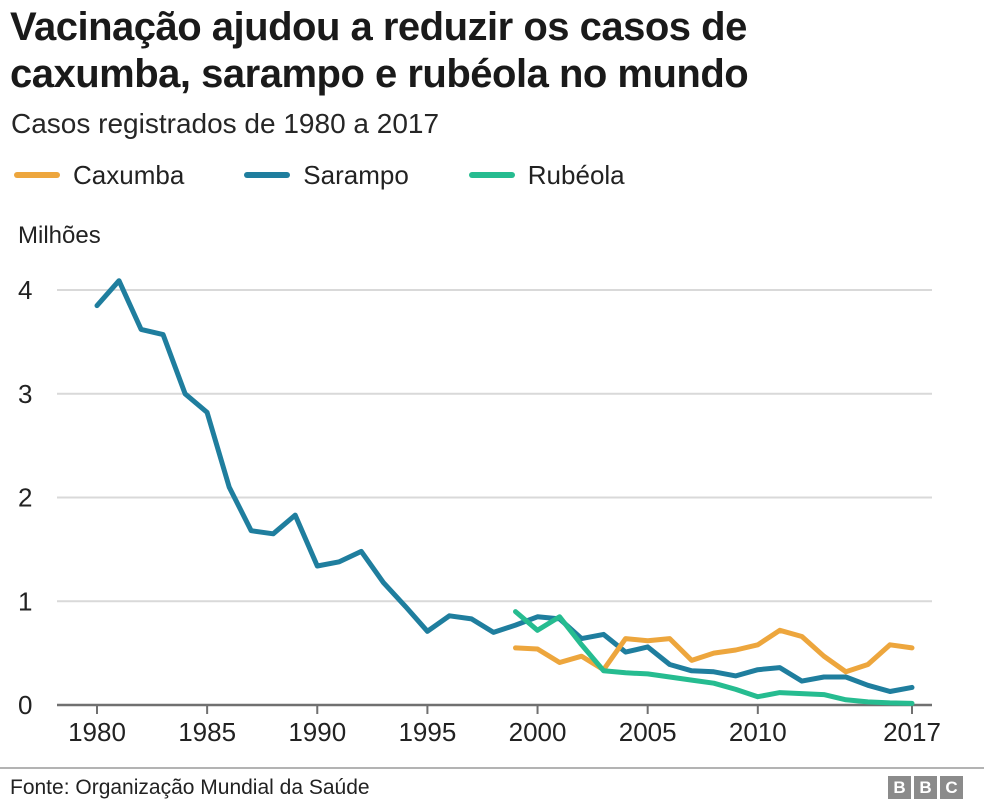 The height and width of the screenshot is (807, 984). Describe the element at coordinates (379, 74) in the screenshot. I see `page-title-line2: caxumba, sarampo e rubéola no mundo` at that location.